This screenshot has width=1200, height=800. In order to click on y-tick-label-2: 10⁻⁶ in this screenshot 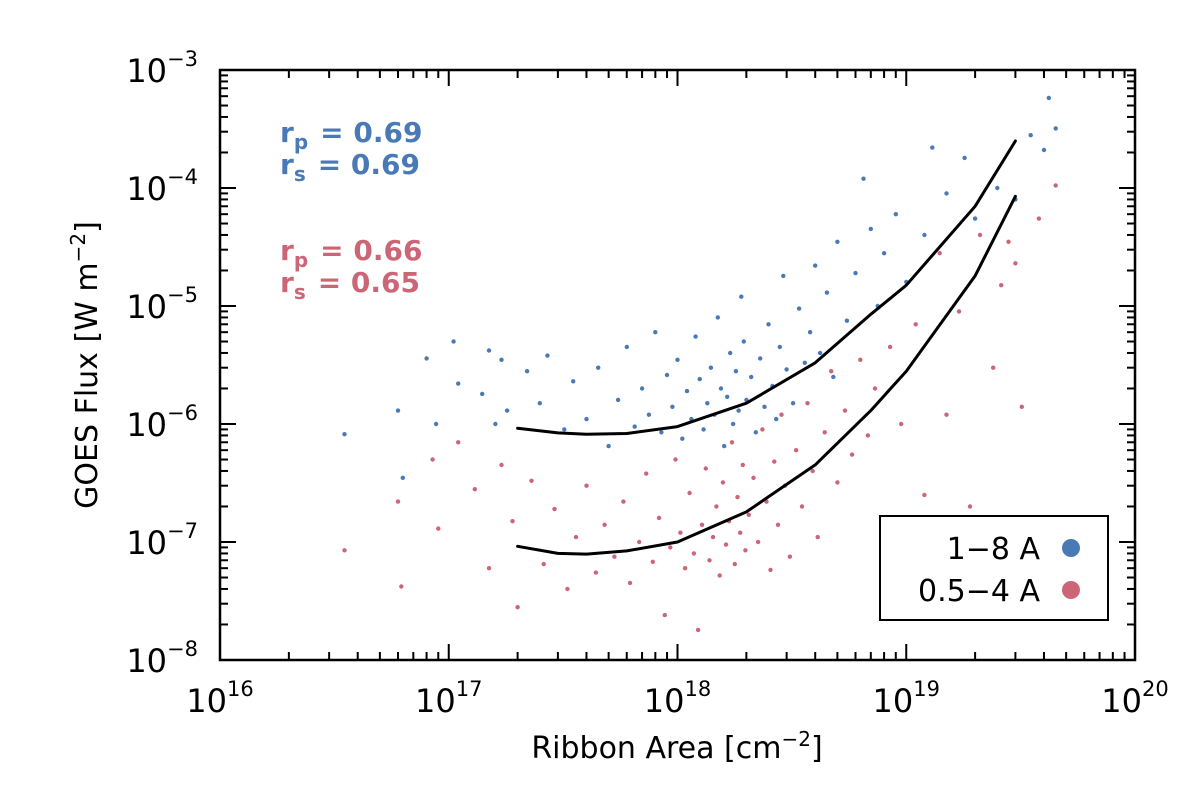, I will do `click(162, 422)`.